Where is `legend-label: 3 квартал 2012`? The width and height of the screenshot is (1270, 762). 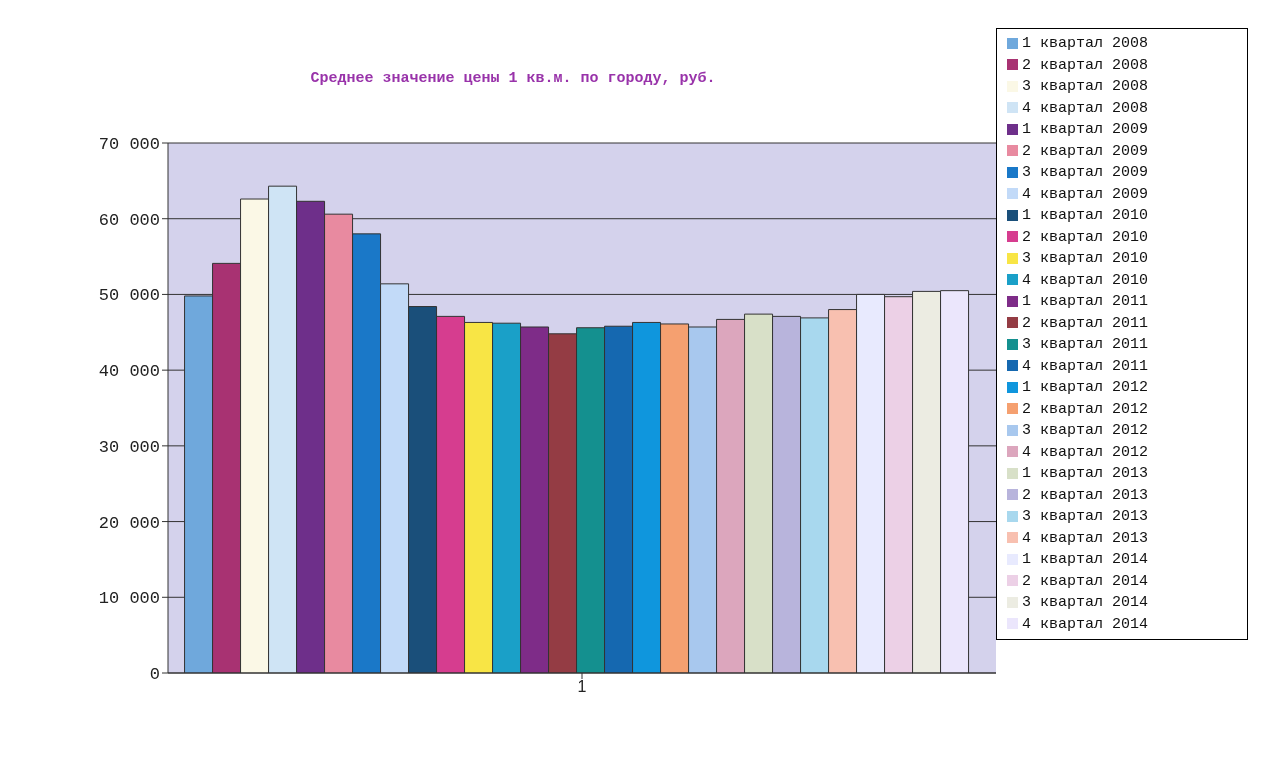 legend-label: 3 квартал 2012 is located at coordinates (1085, 430).